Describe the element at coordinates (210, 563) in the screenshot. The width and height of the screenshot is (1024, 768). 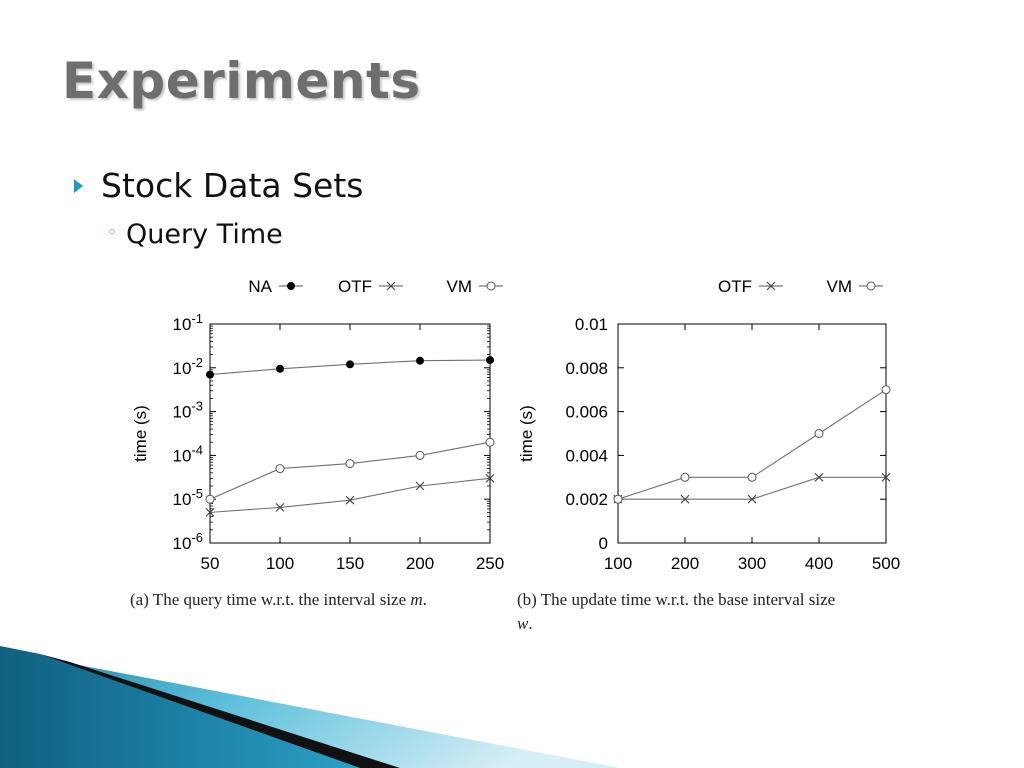
I see `x-tick-label: 50` at that location.